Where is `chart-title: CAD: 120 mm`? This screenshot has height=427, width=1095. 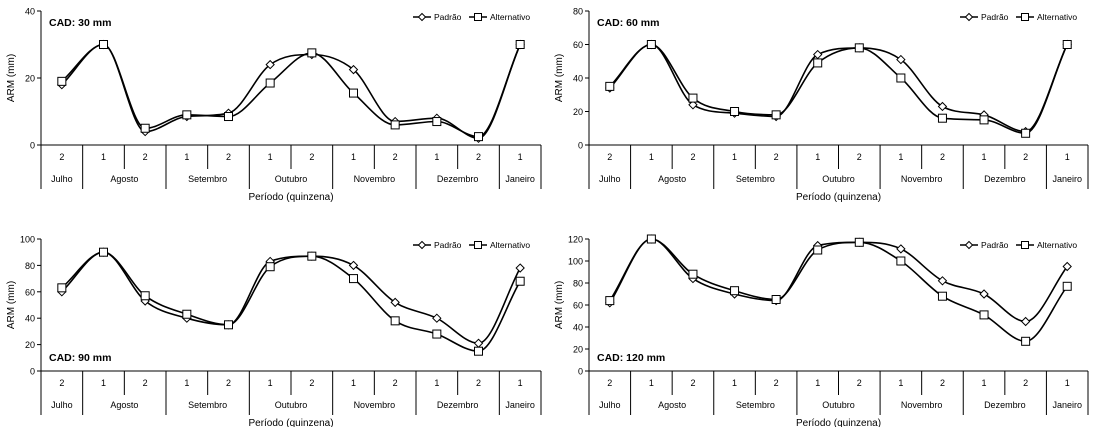
chart-title: CAD: 120 mm is located at coordinates (631, 358).